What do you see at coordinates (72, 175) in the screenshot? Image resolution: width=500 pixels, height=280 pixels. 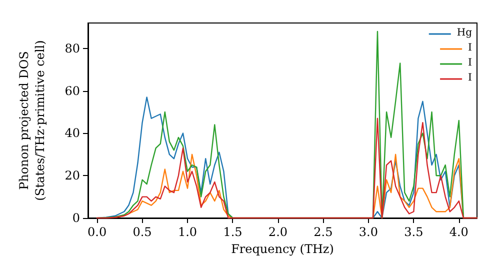 I see `y-tick-label: 20` at bounding box center [72, 175].